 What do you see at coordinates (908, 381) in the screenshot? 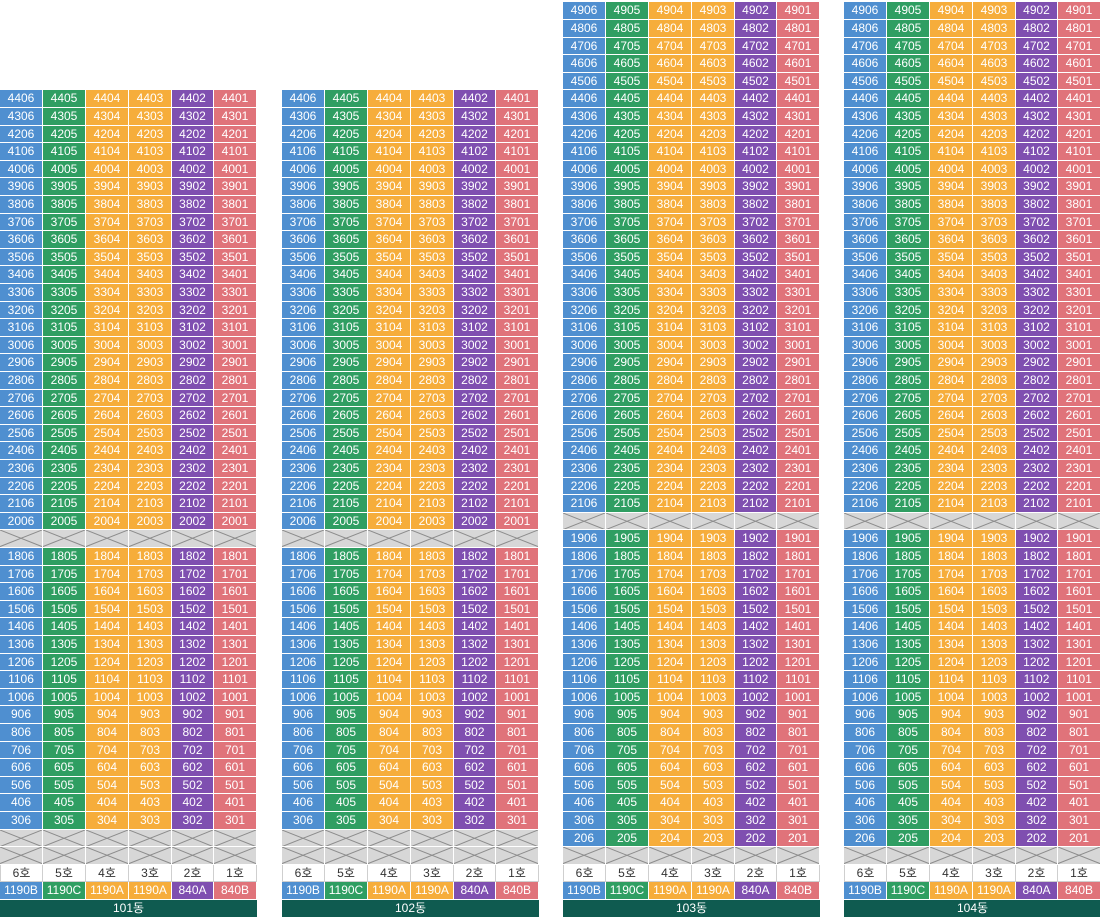
I see `unit-cell: 2805` at bounding box center [908, 381].